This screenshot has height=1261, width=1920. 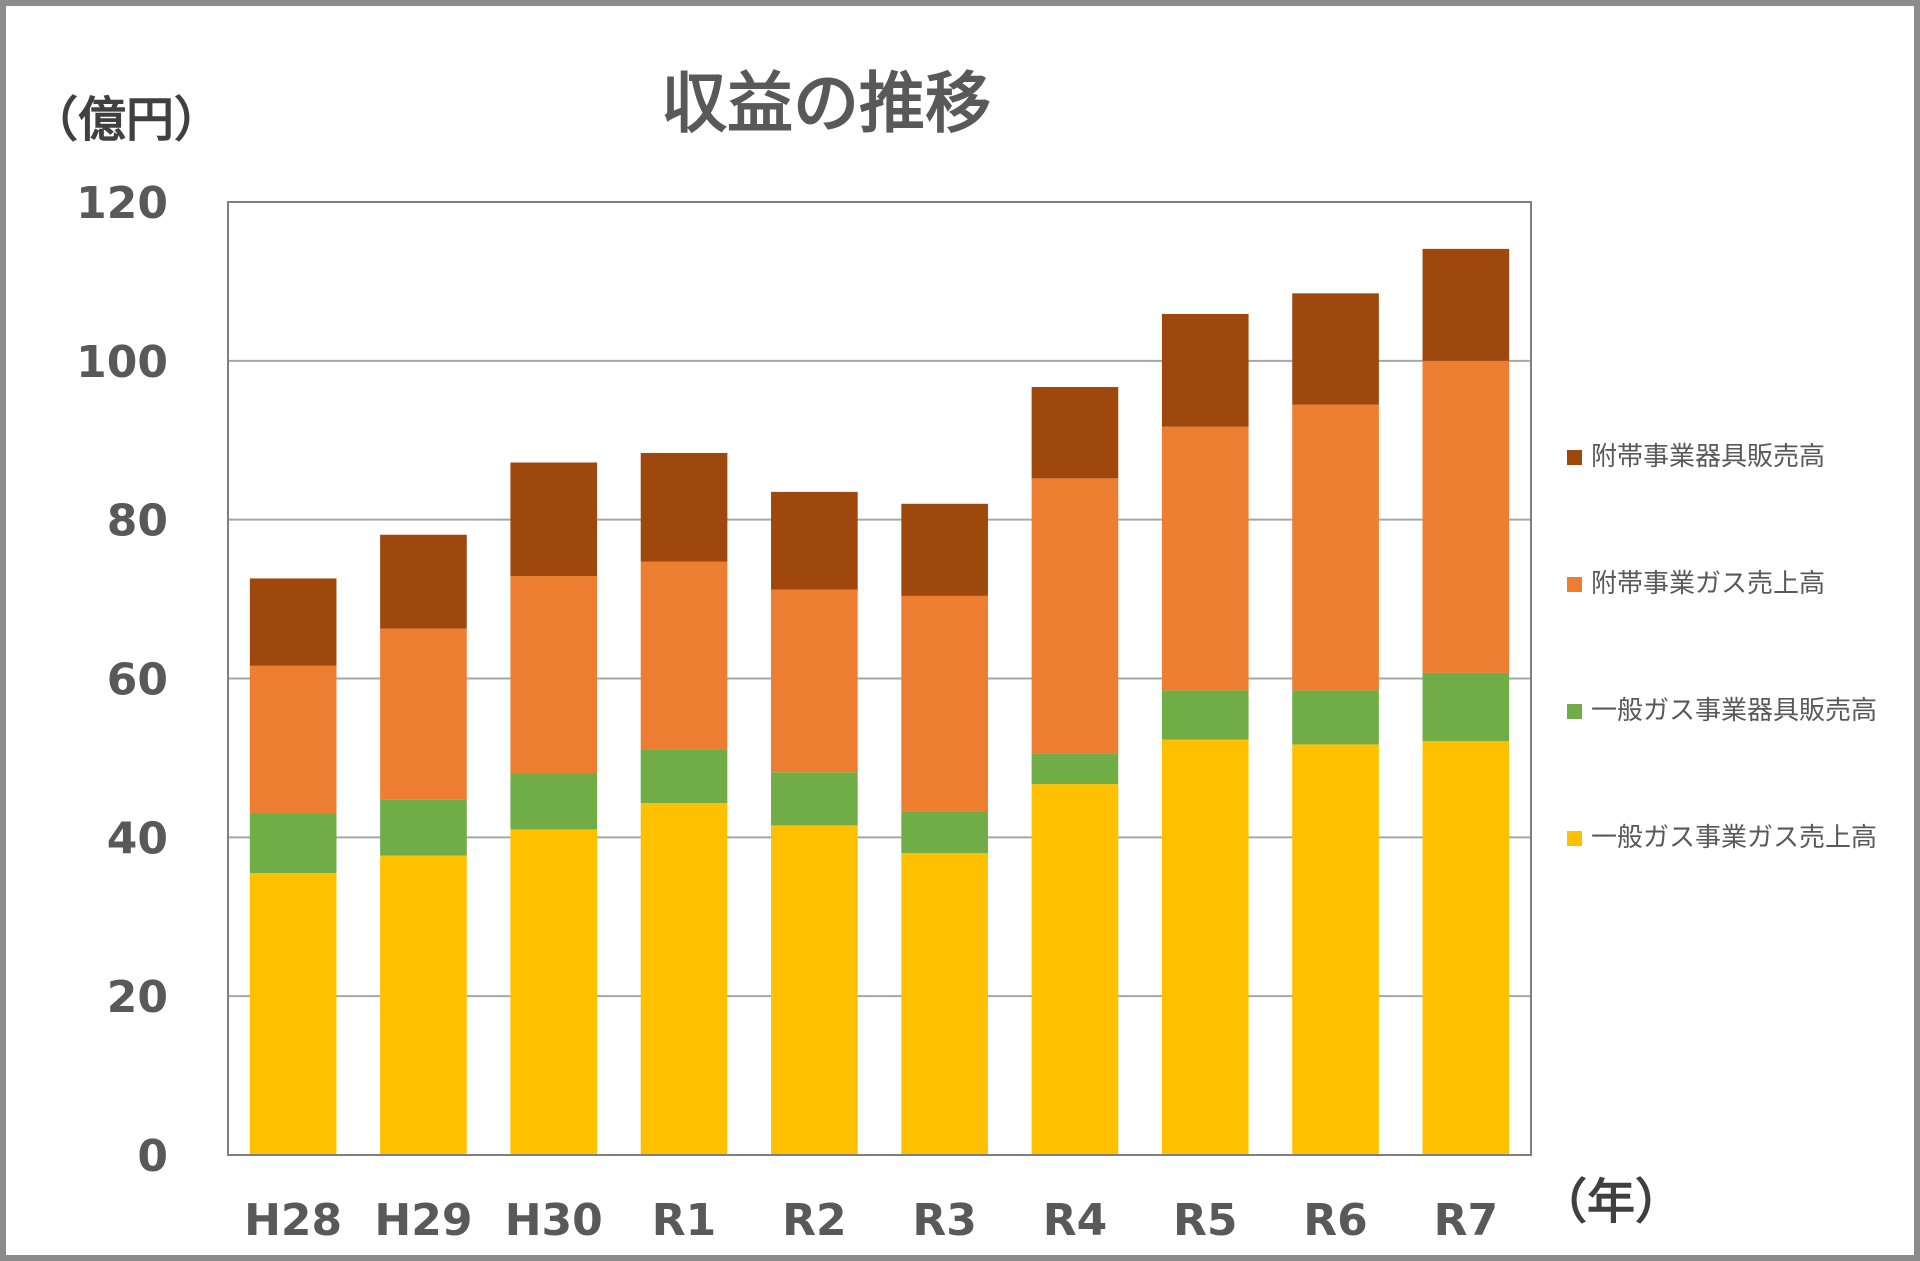 I want to click on legend-label: 一般ガス事業ガス売上高, so click(x=1734, y=838).